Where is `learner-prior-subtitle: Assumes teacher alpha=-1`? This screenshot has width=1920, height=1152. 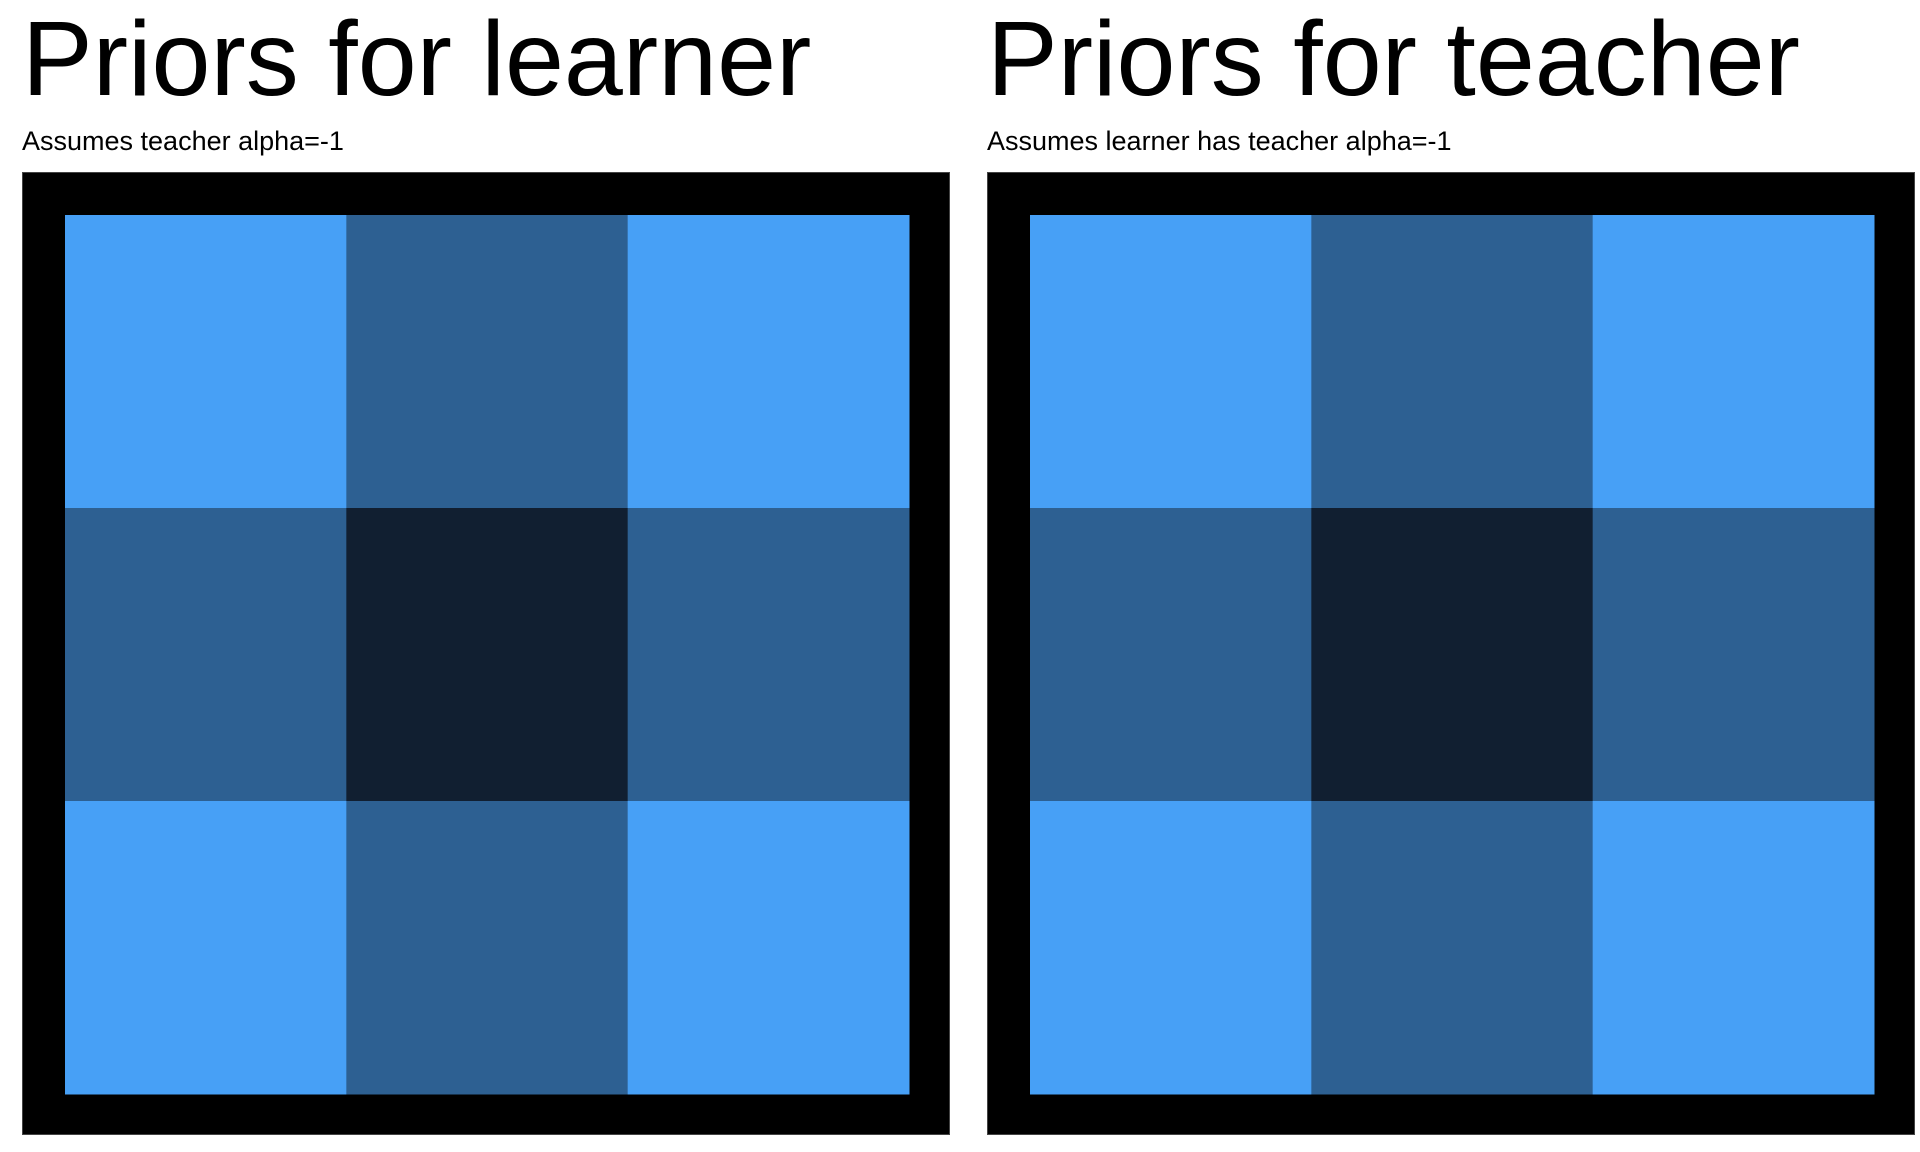
learner-prior-subtitle: Assumes teacher alpha=-1 is located at coordinates (183, 141).